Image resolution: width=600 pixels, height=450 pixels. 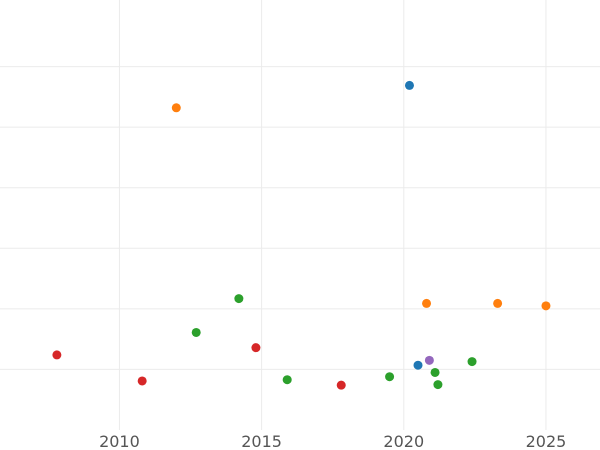 I want to click on x-tick-labels: 2010 2015 2020 2025, so click(x=332, y=441).